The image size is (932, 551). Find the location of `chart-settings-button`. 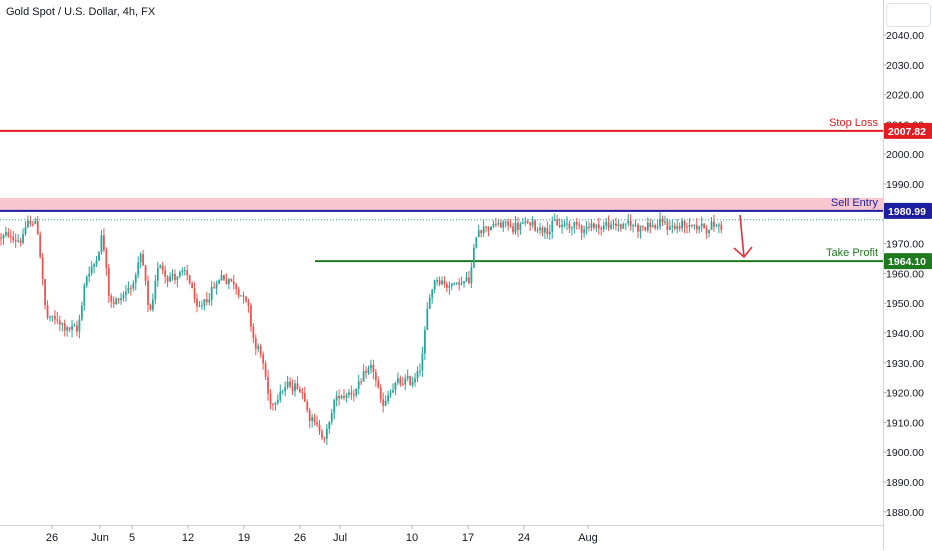

chart-settings-button is located at coordinates (908, 15).